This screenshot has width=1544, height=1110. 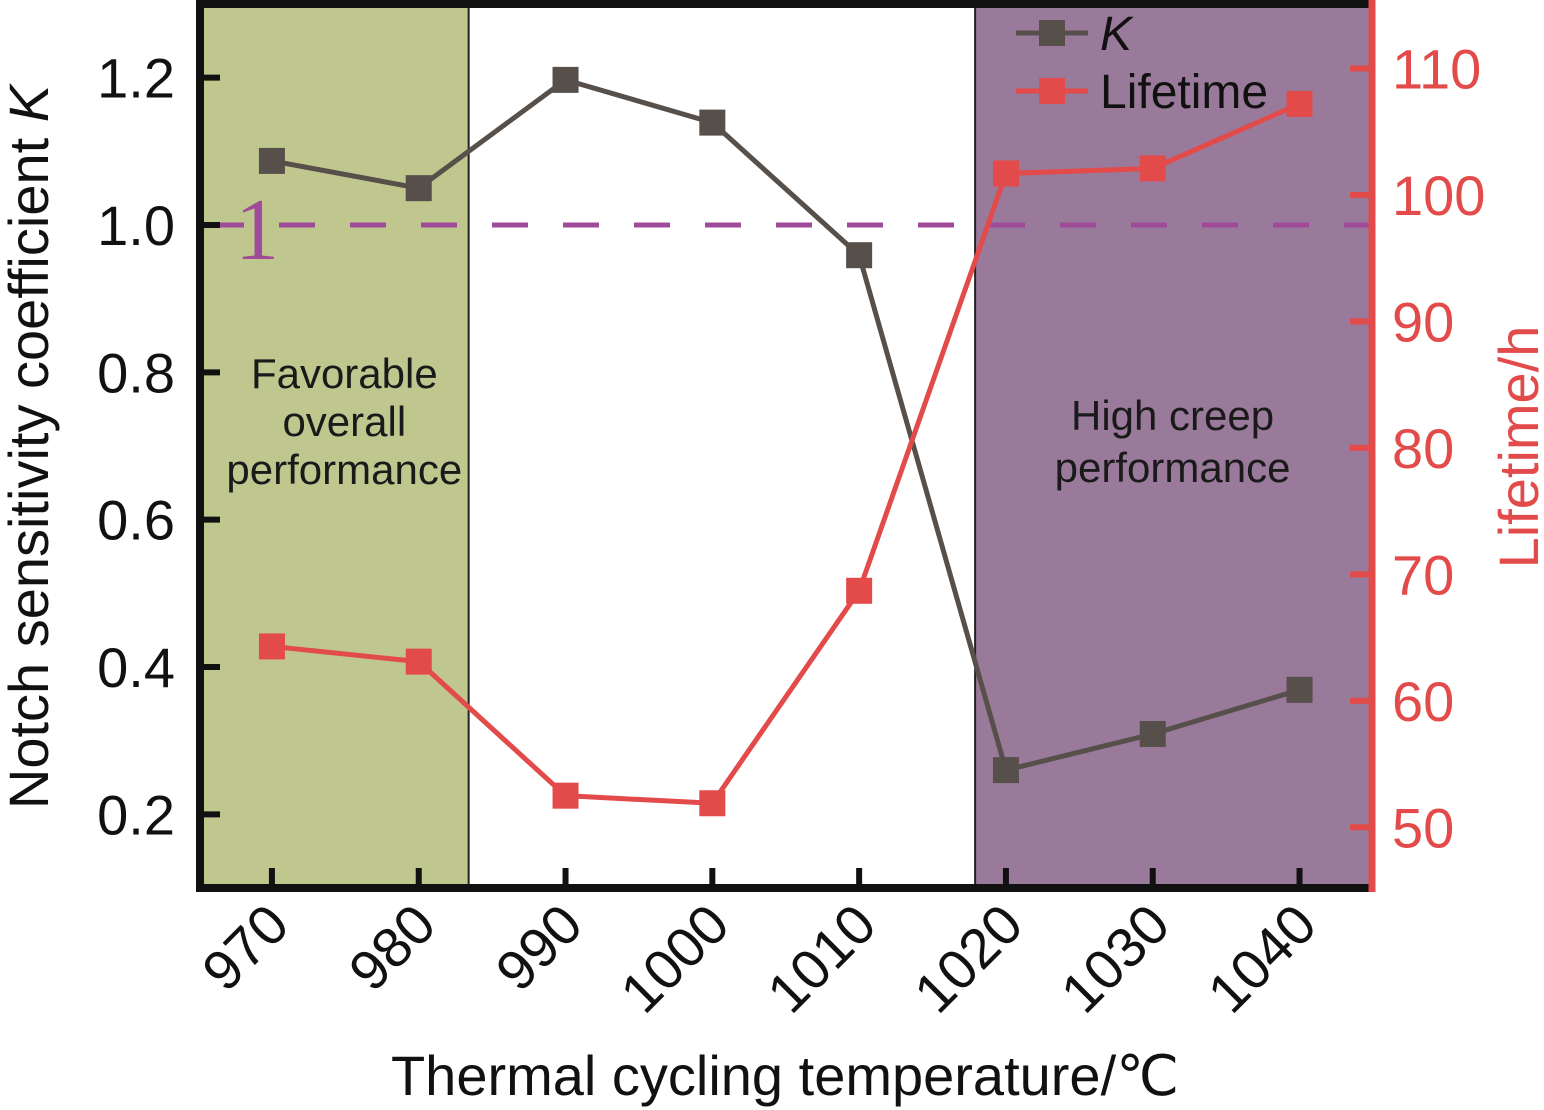 What do you see at coordinates (30, 102) in the screenshot?
I see `y-axis-title-symbol: K` at bounding box center [30, 102].